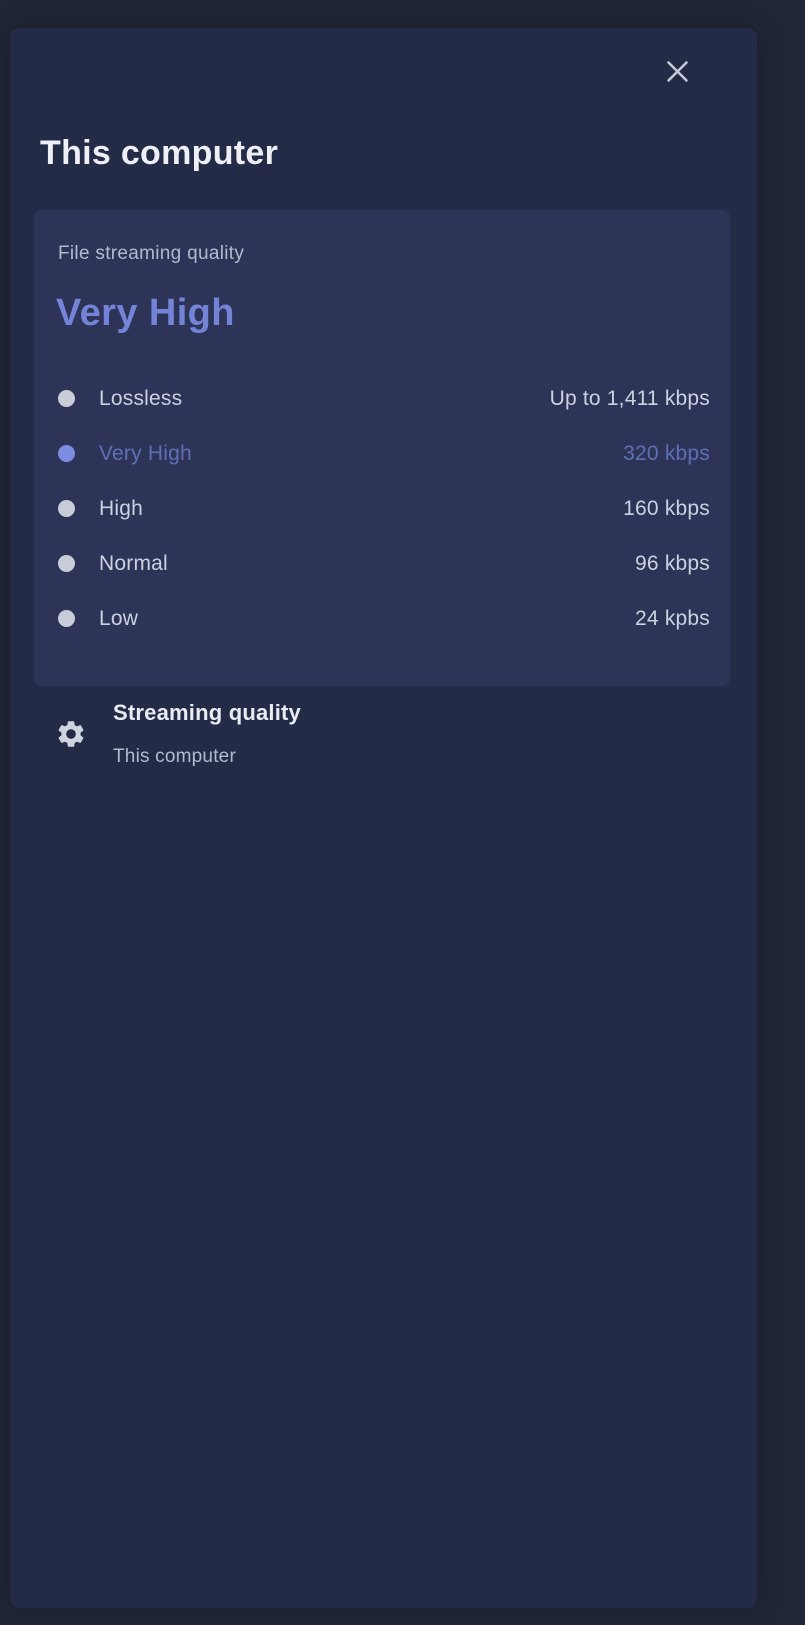 The width and height of the screenshot is (805, 1625). I want to click on quality-option-bitrate: 96 kbps, so click(672, 563).